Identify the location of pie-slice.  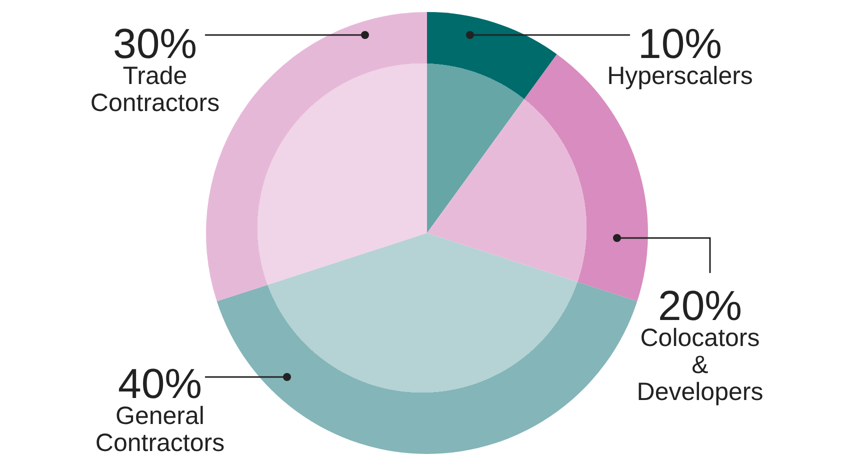
(492, 122).